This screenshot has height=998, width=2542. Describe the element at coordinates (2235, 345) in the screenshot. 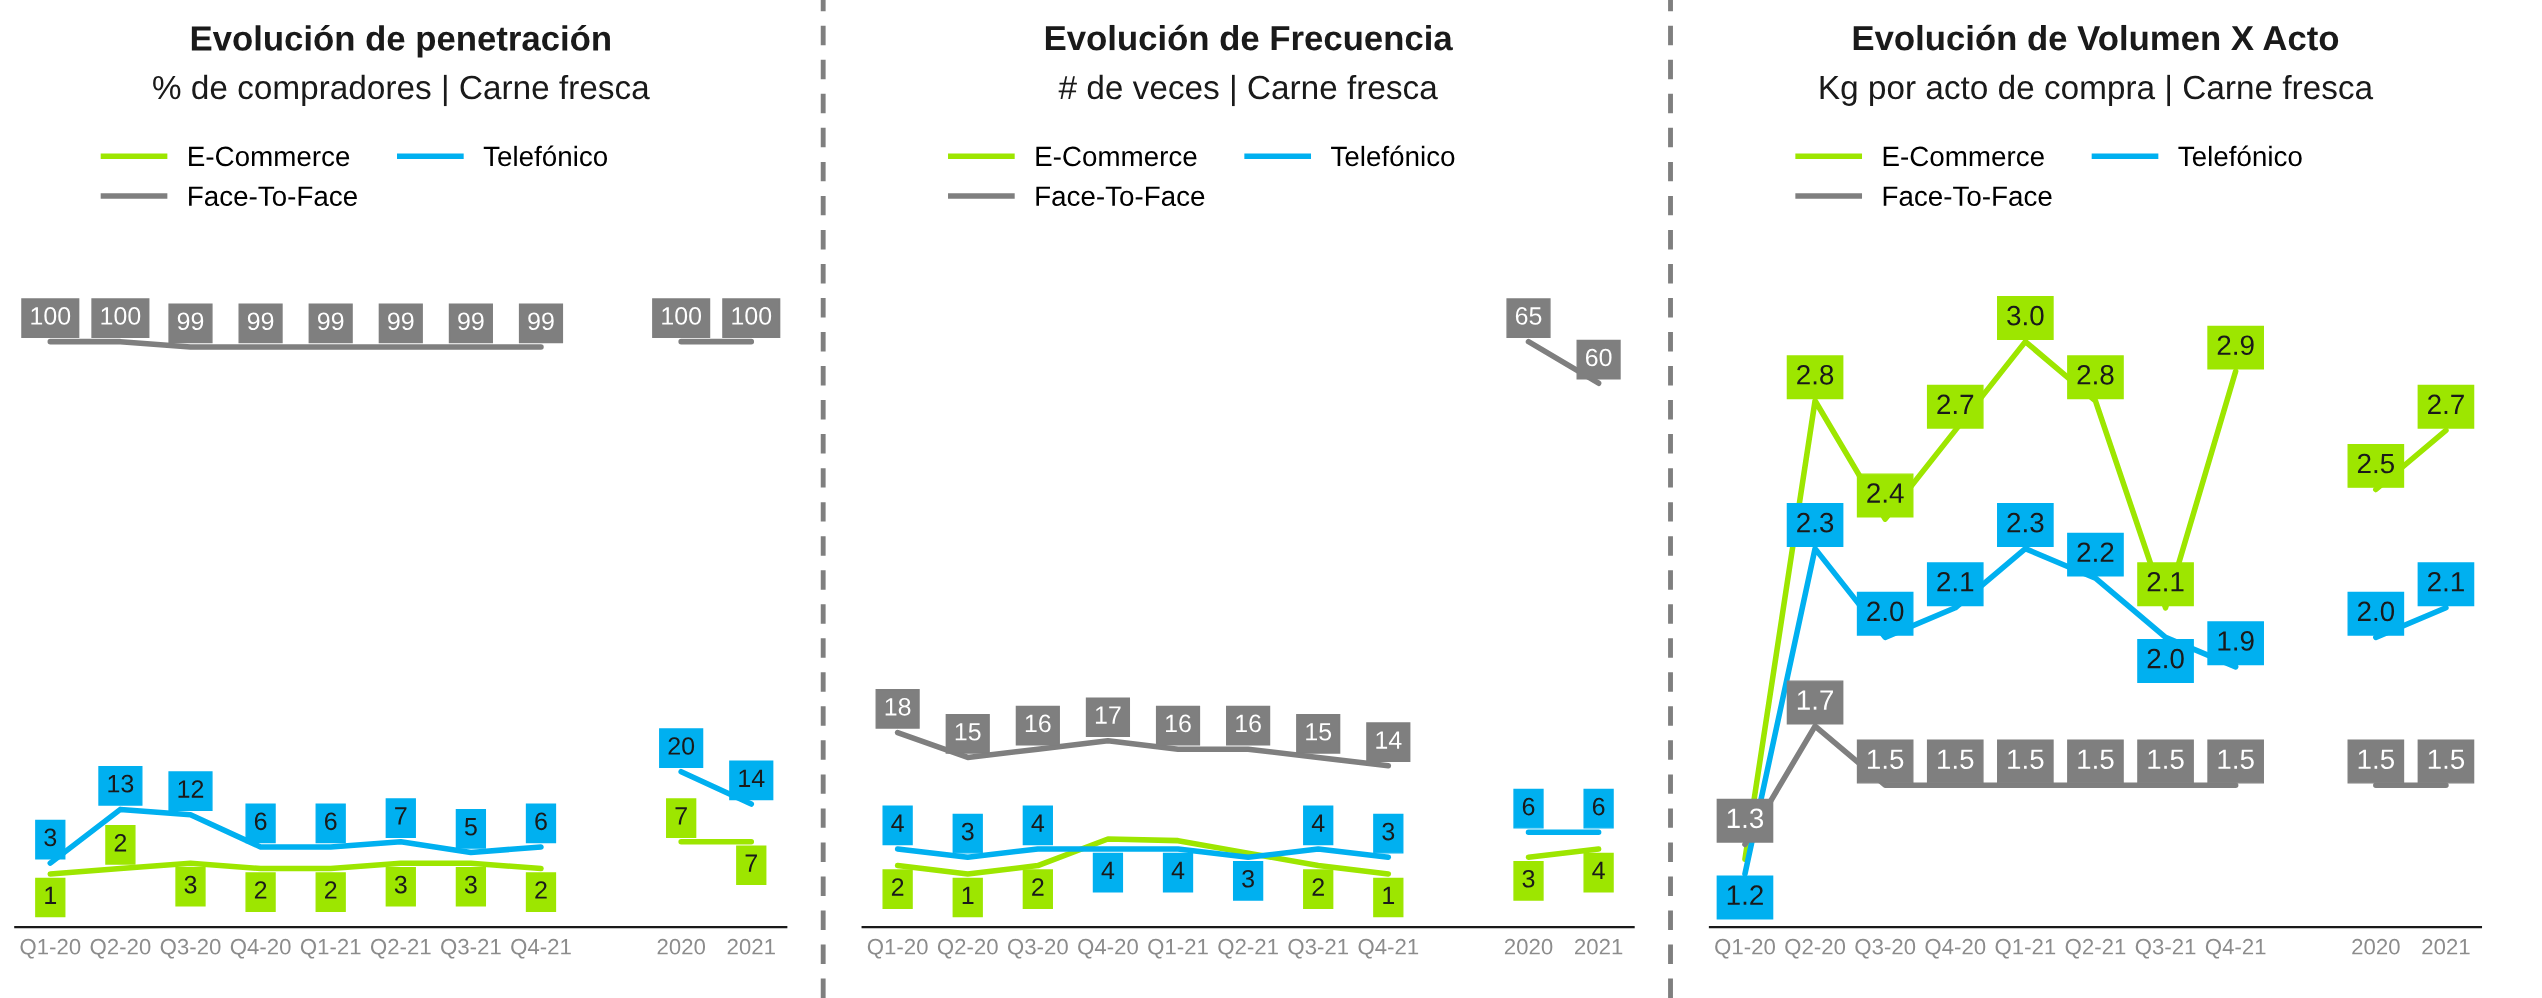

I see `data-label: 2.9` at that location.